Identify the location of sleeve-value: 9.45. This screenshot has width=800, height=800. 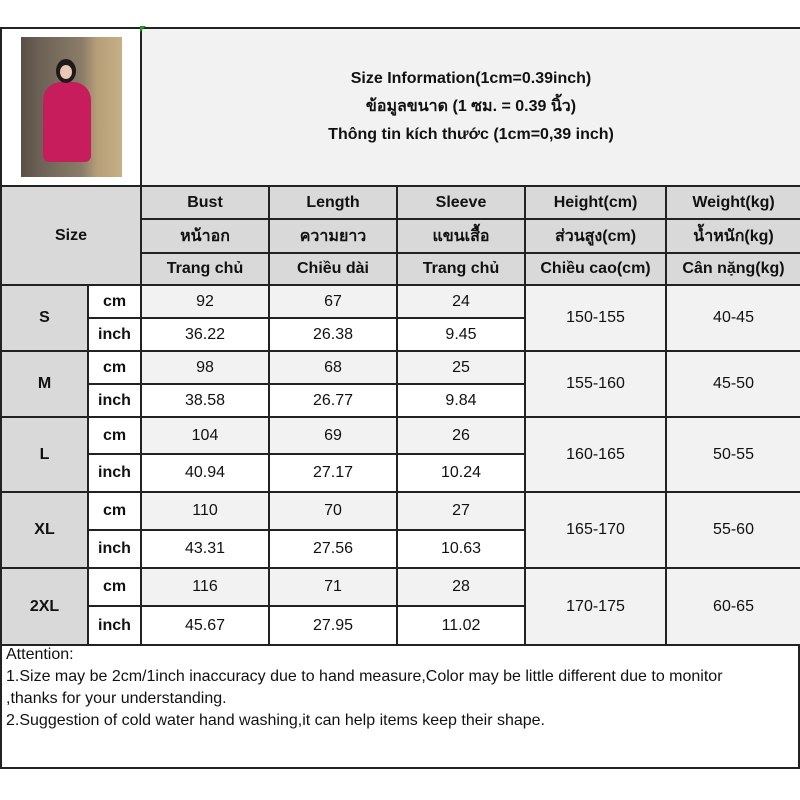
(461, 334).